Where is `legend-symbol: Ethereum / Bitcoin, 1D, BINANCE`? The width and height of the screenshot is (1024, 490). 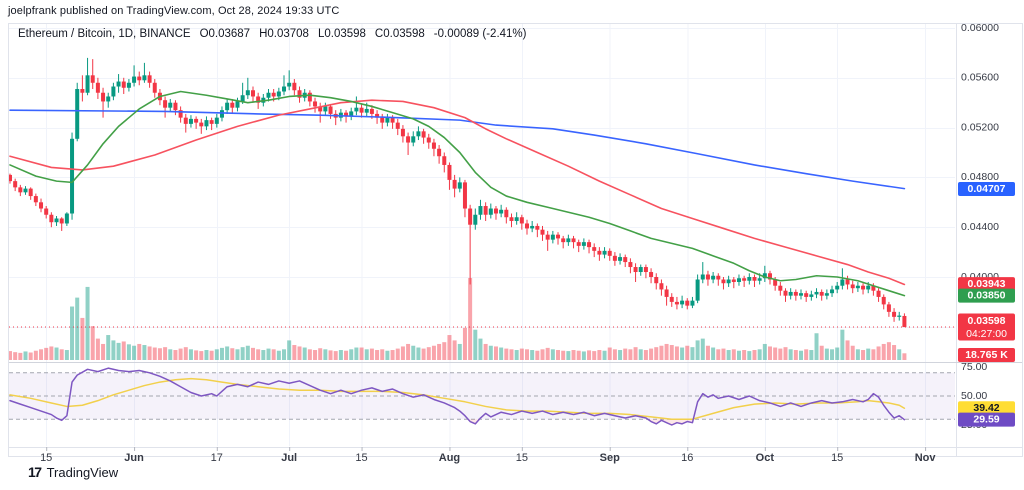 legend-symbol: Ethereum / Bitcoin, 1D, BINANCE is located at coordinates (104, 34).